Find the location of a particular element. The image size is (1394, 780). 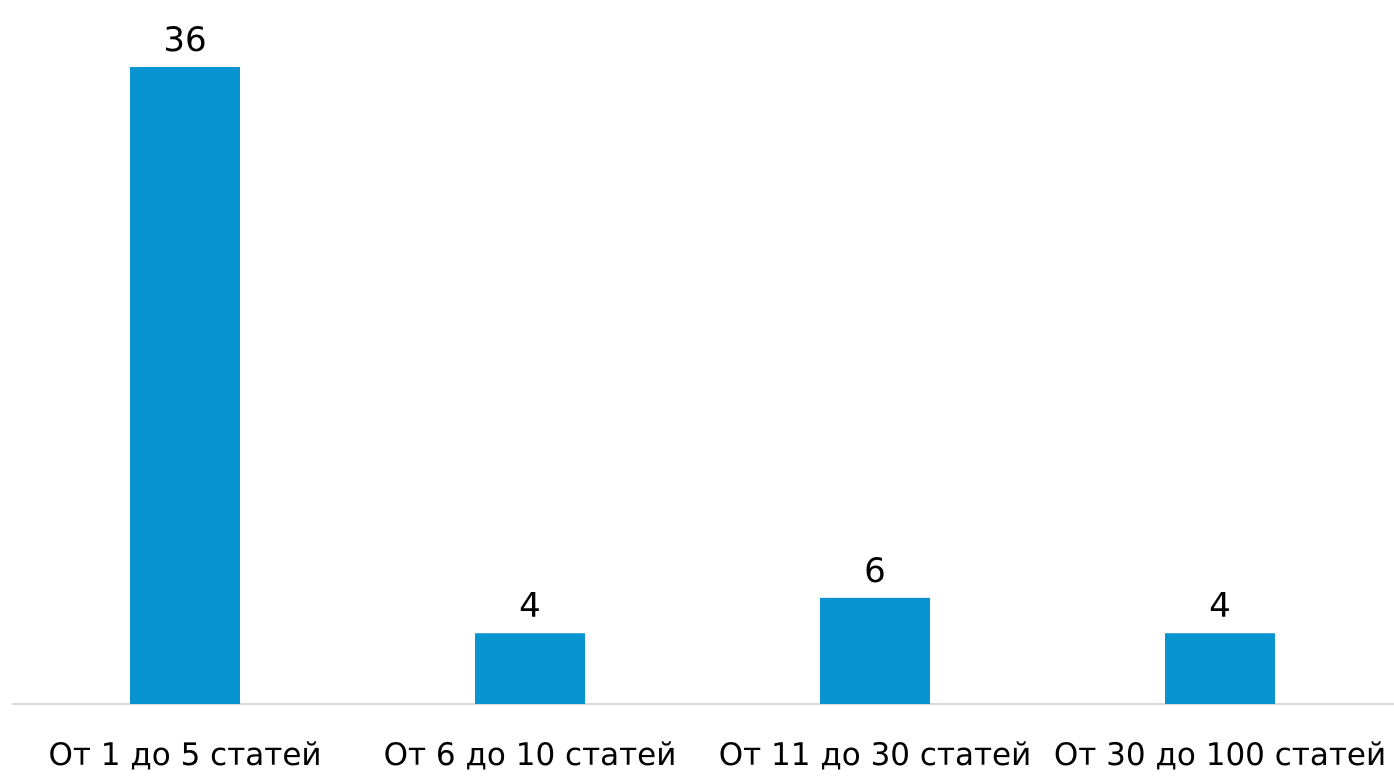

bar-value-label-3: 6 is located at coordinates (875, 571).